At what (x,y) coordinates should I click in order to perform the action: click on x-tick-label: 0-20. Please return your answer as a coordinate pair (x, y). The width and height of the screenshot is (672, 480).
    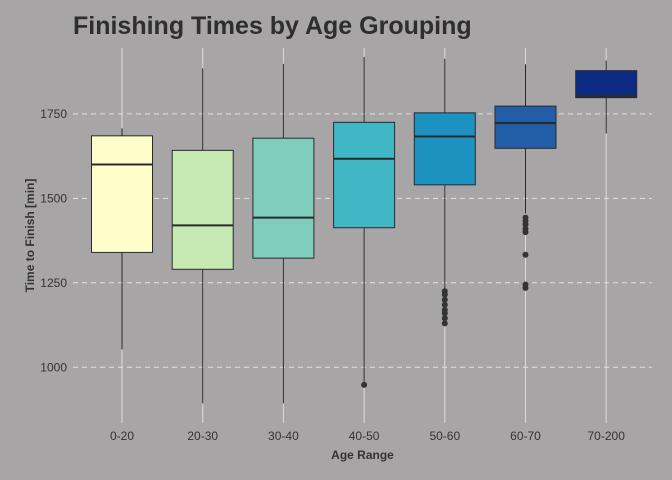
    Looking at the image, I should click on (122, 436).